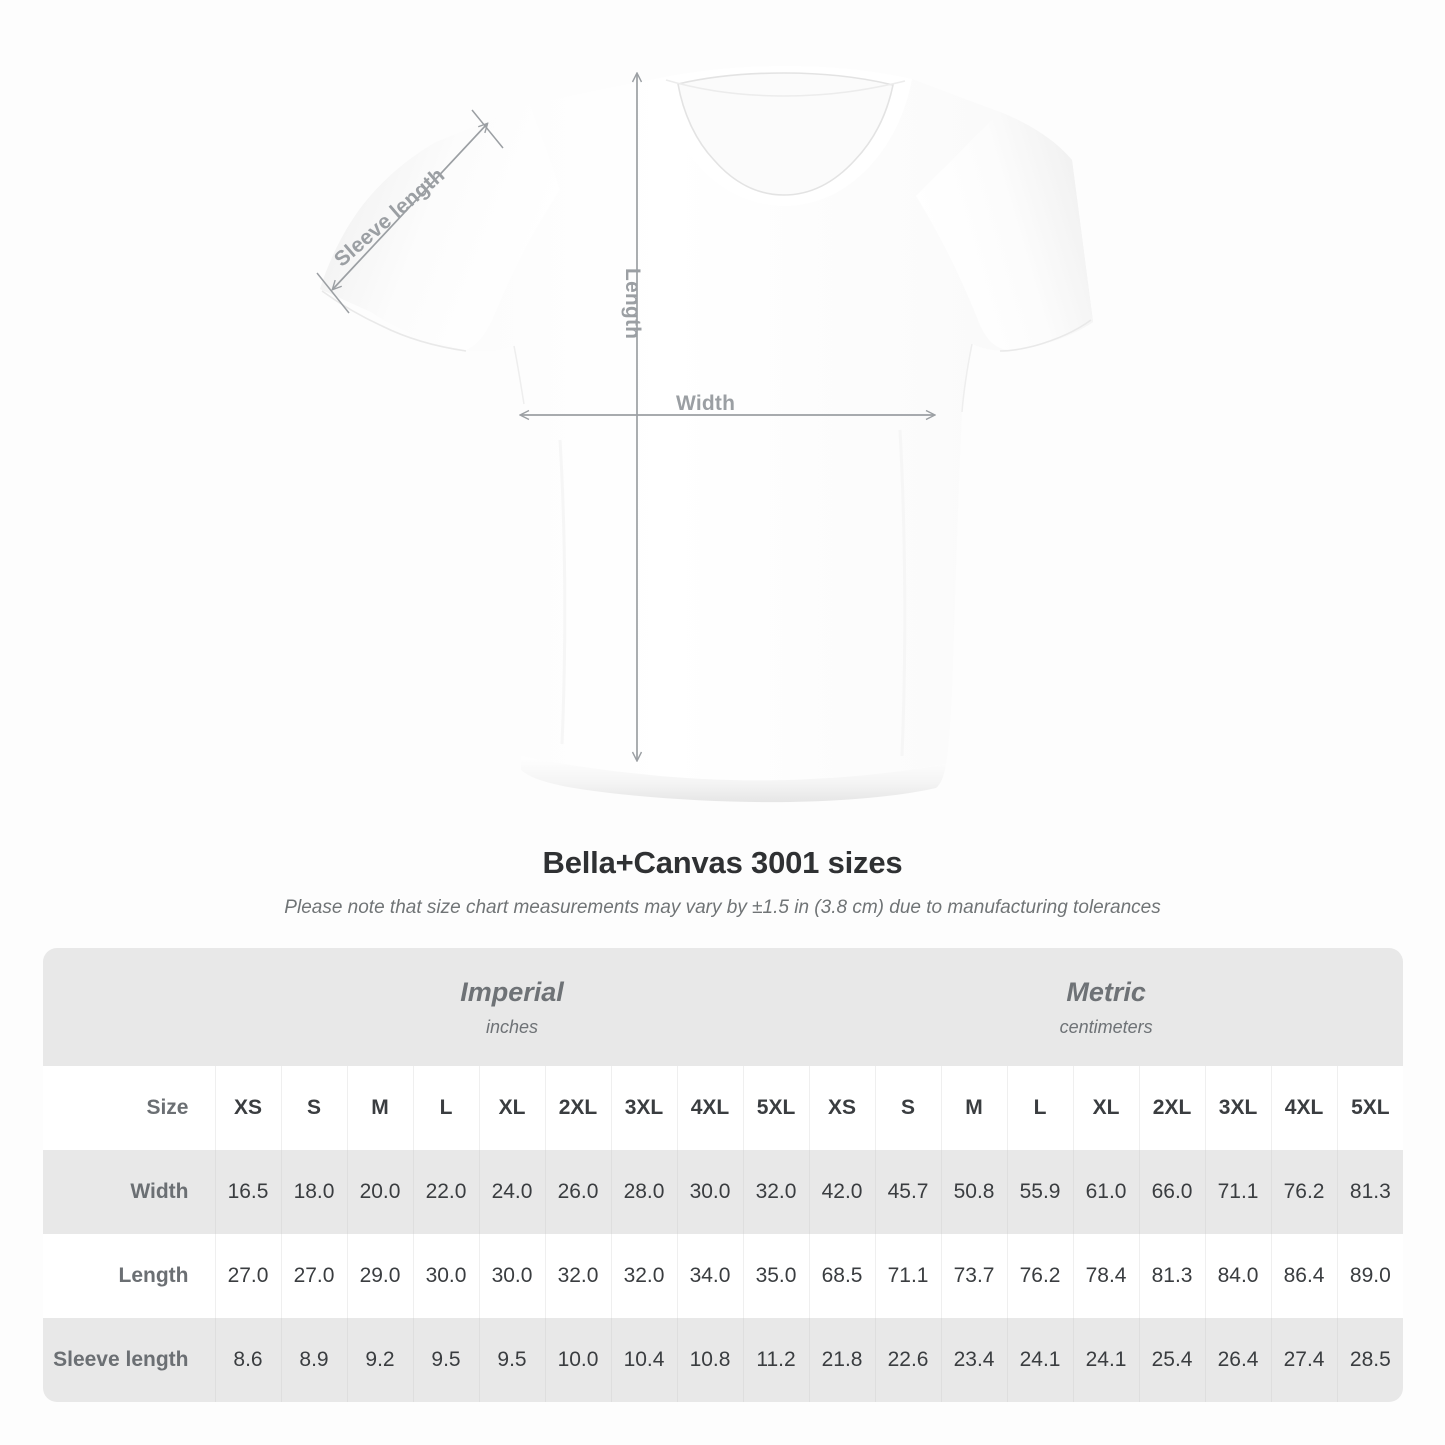 This screenshot has width=1445, height=1445. I want to click on cell-width-l-metric: 55.9, so click(1040, 1192).